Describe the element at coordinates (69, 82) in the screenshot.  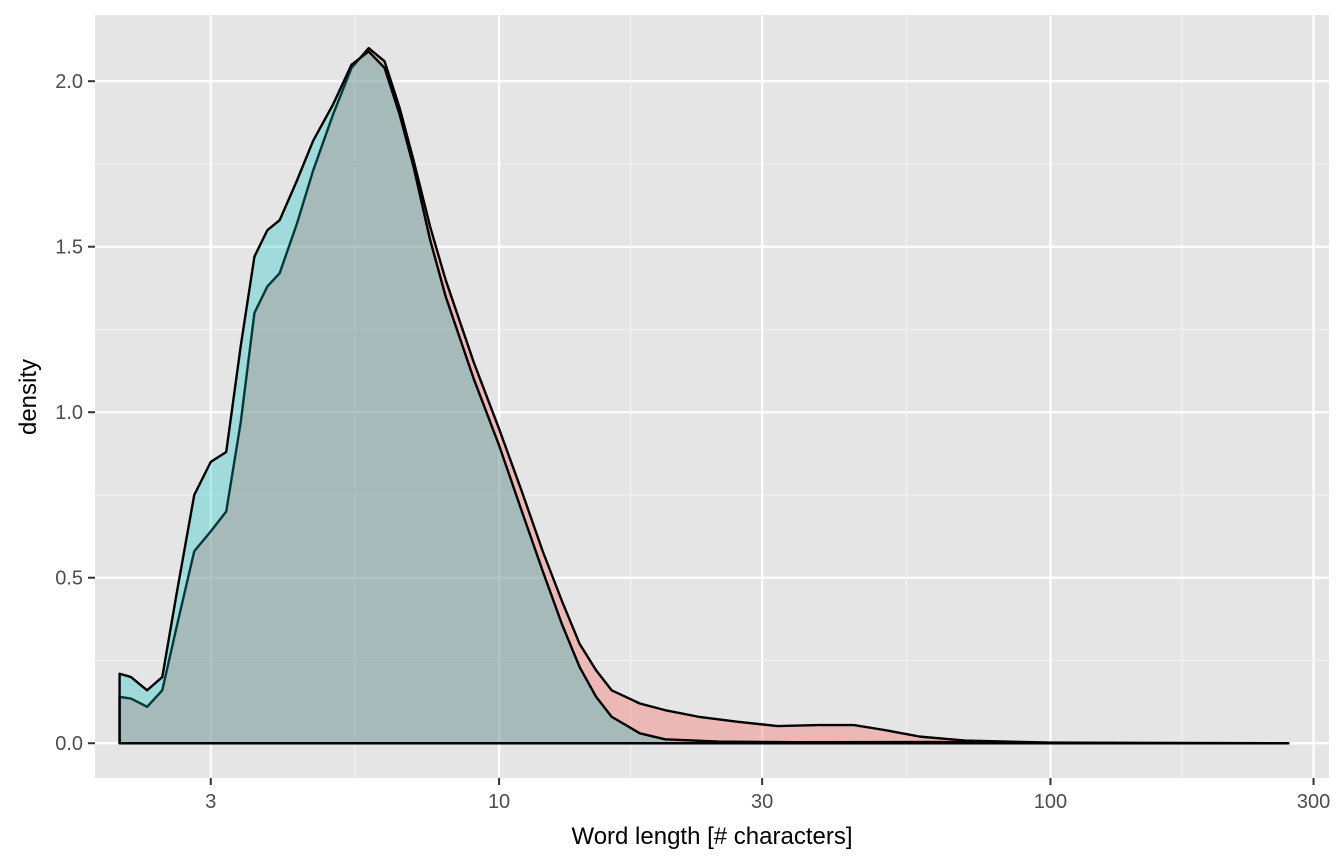
I see `y-tick-label: 2.0` at that location.